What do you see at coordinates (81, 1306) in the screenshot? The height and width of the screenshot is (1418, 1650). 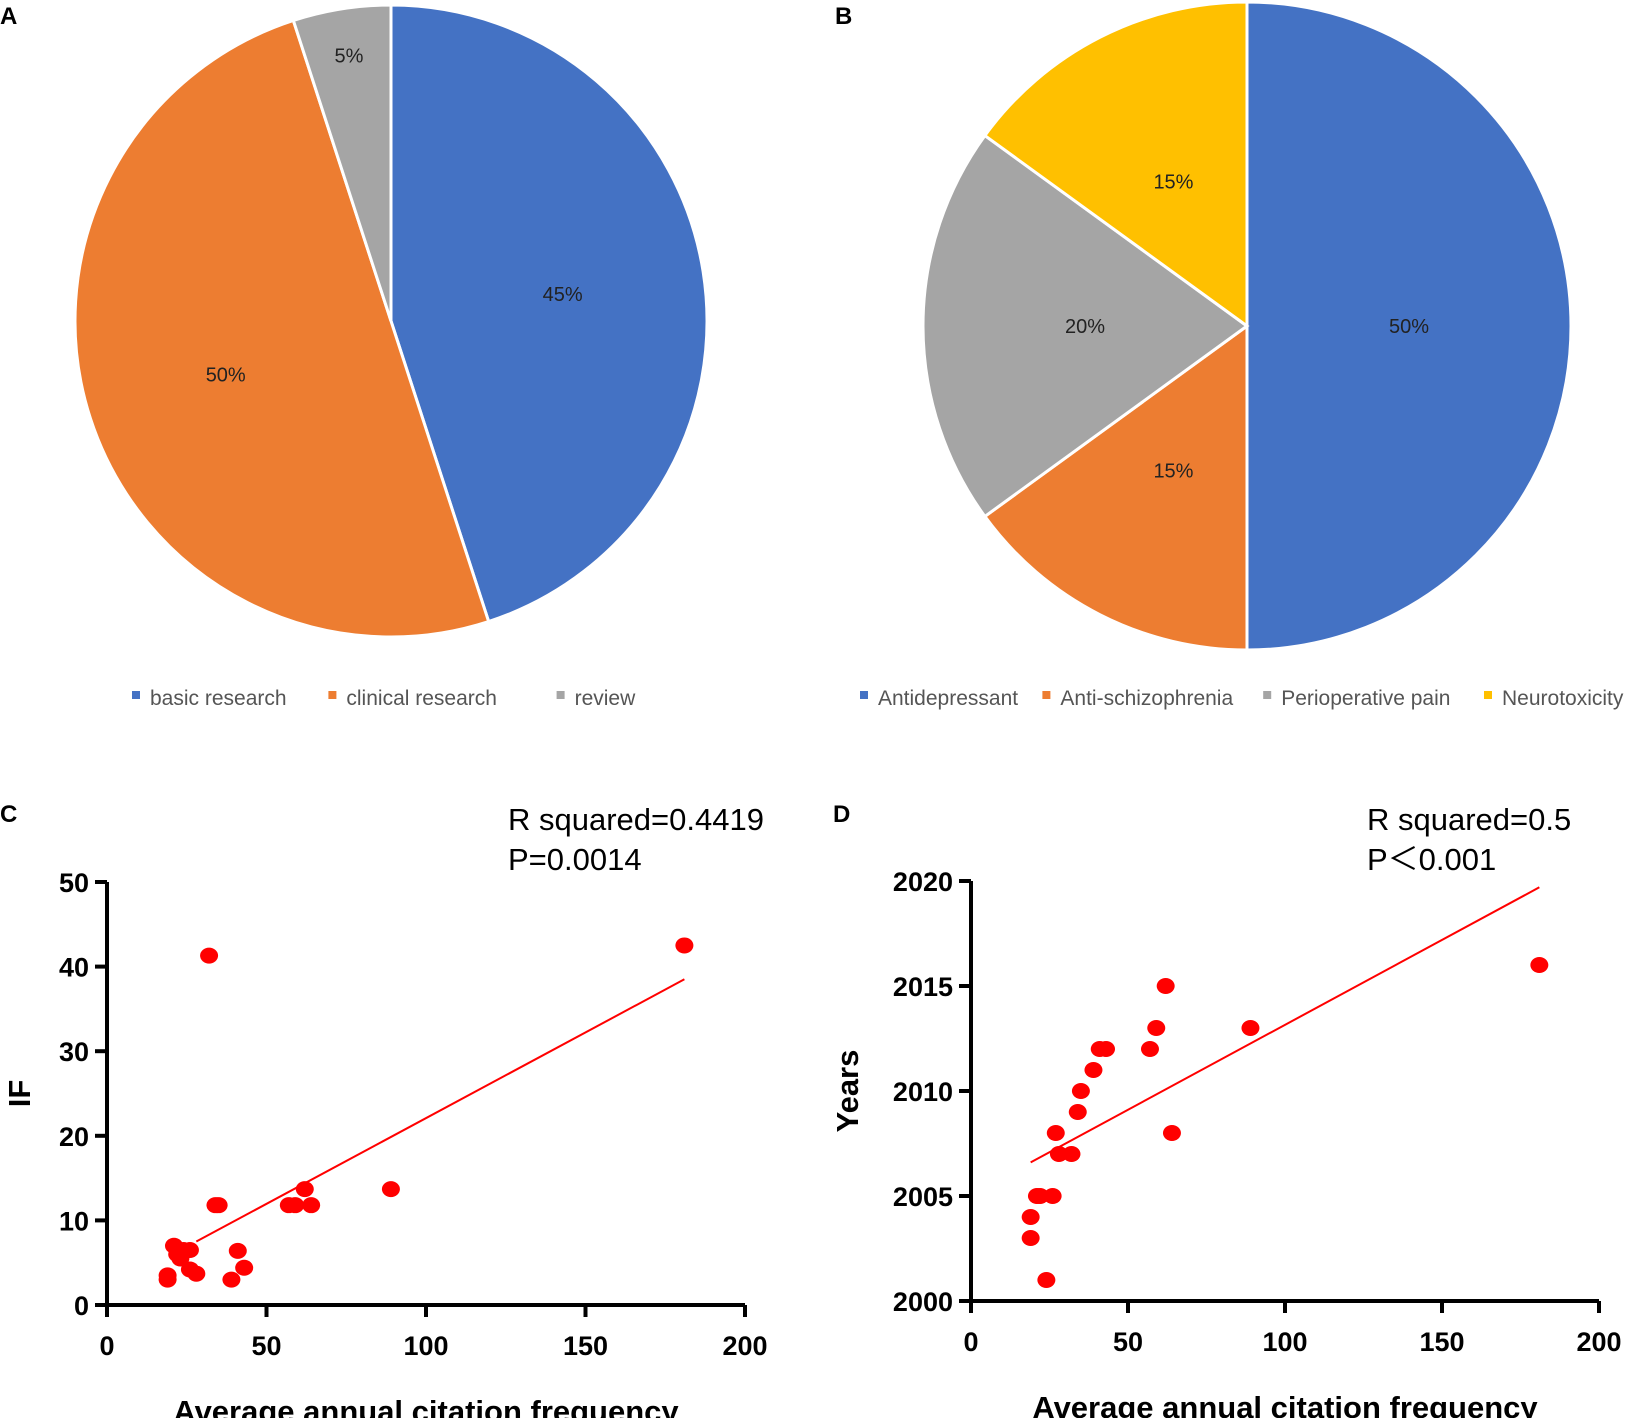 I see `y-tick-label: 0` at bounding box center [81, 1306].